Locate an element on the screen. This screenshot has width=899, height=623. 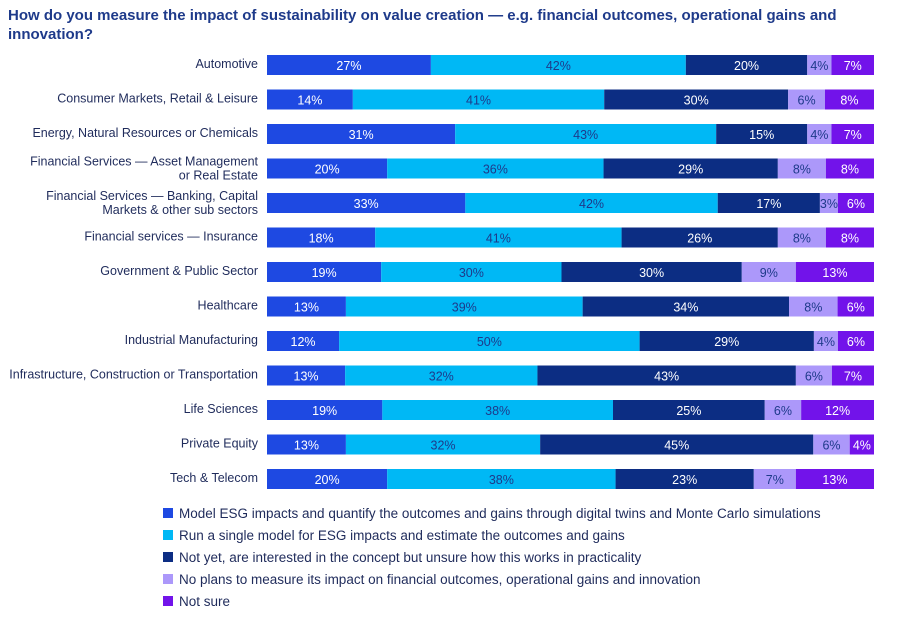
data-label: 45% is located at coordinates (676, 446).